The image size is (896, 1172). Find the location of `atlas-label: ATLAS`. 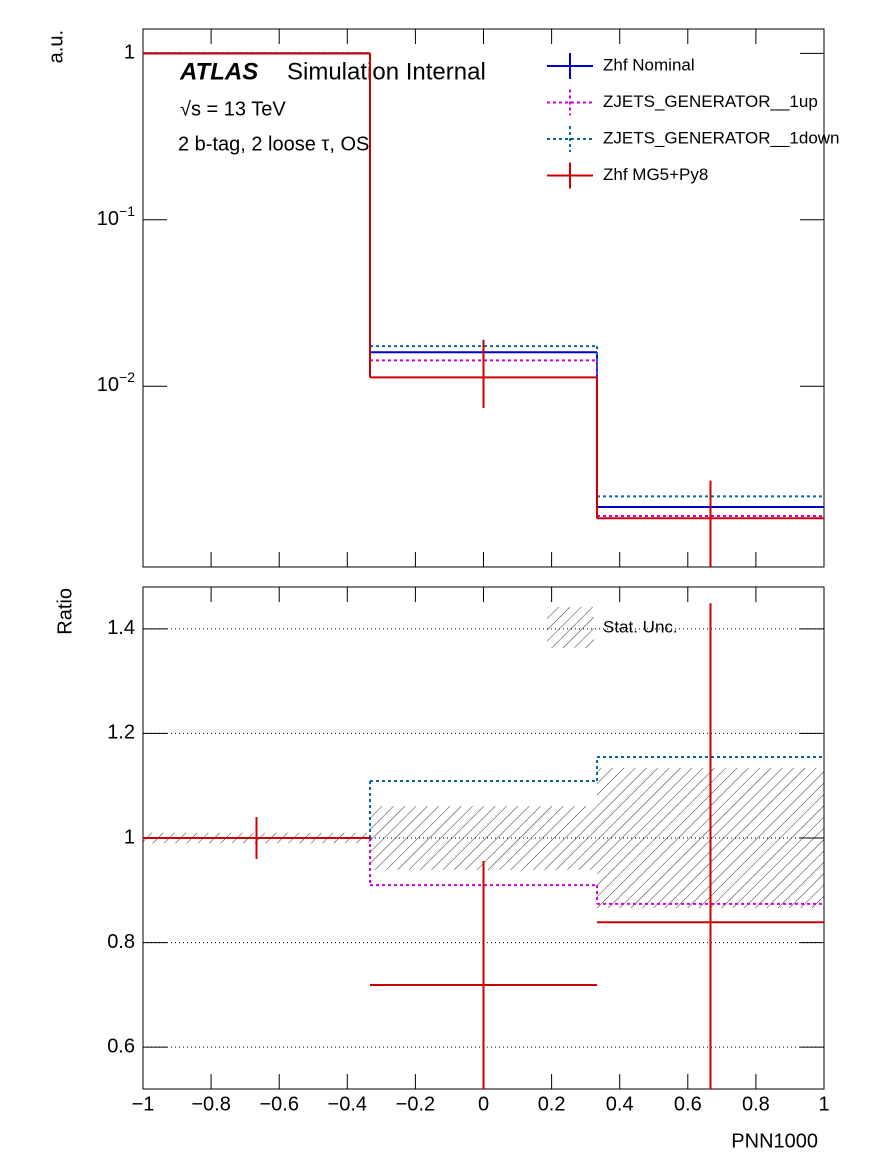

atlas-label: ATLAS is located at coordinates (218, 71).